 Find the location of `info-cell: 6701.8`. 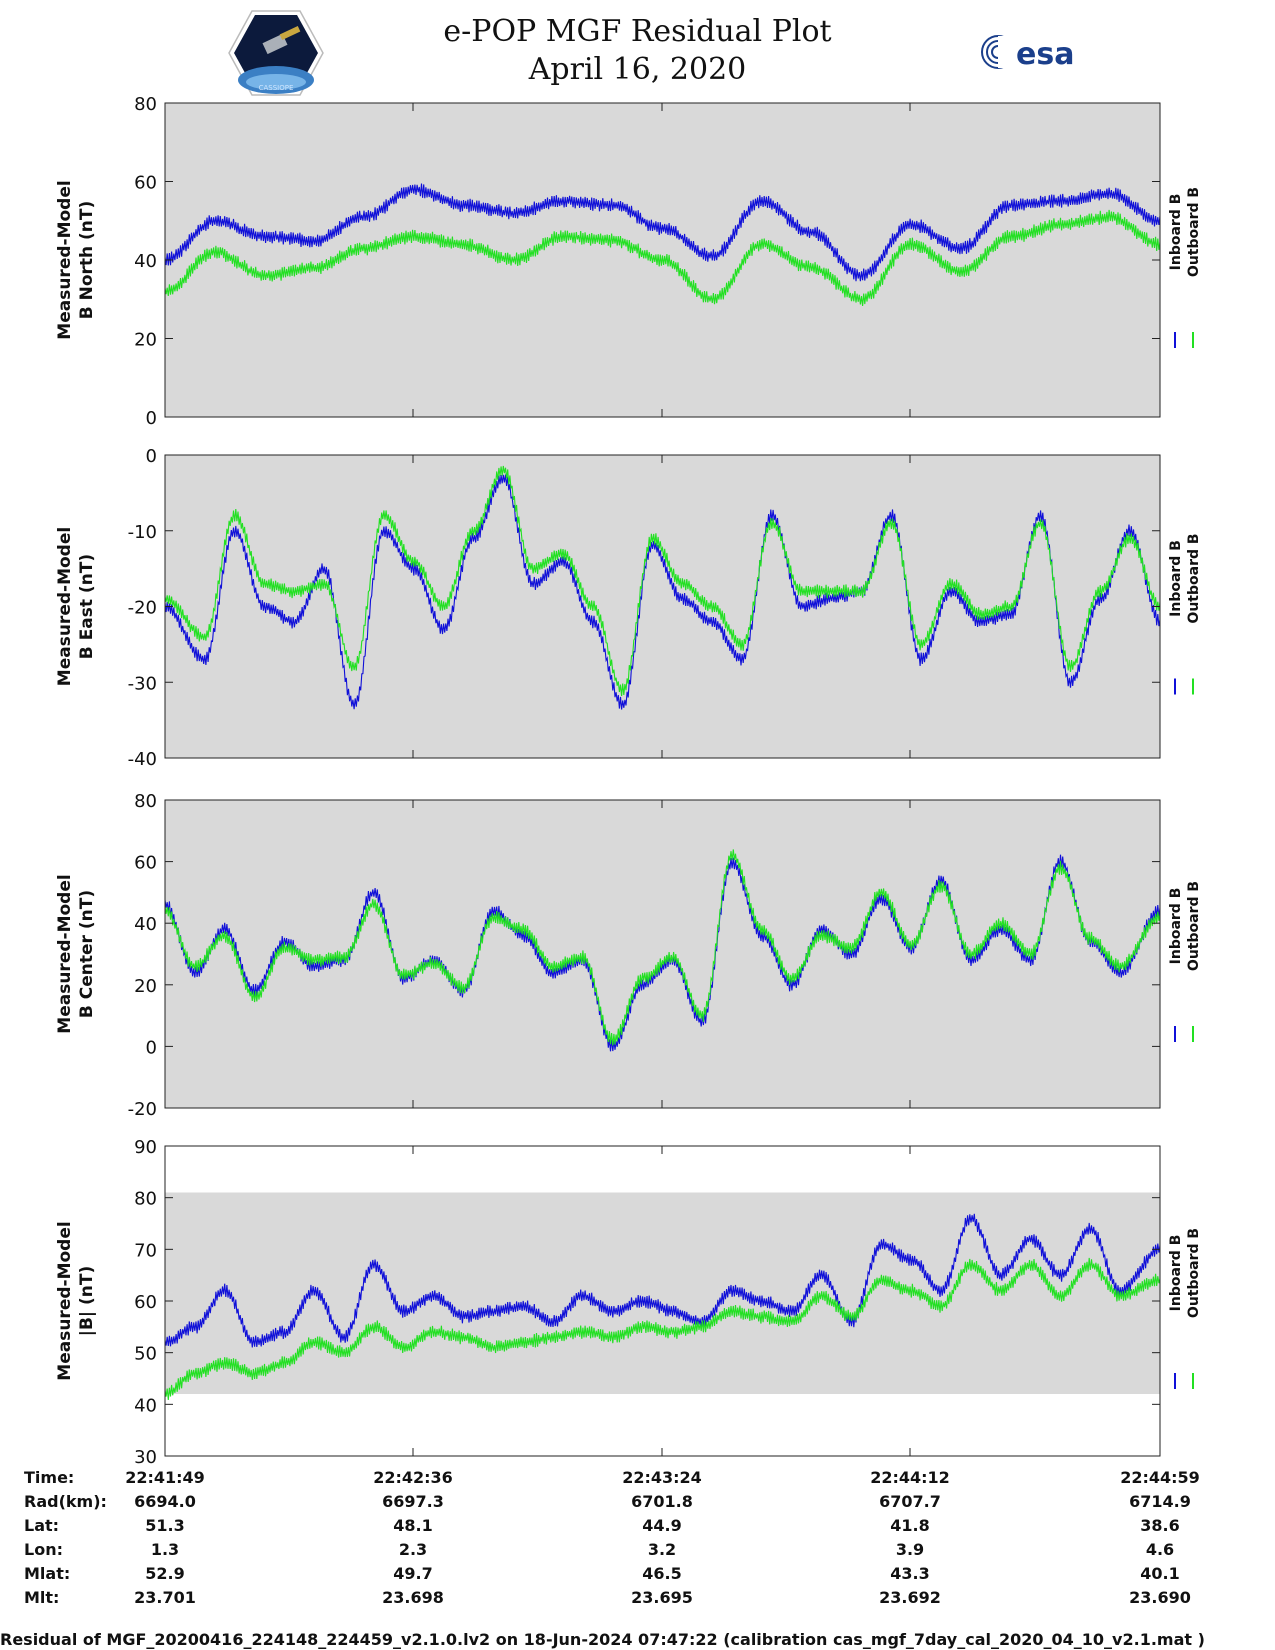

info-cell: 6701.8 is located at coordinates (662, 1501).